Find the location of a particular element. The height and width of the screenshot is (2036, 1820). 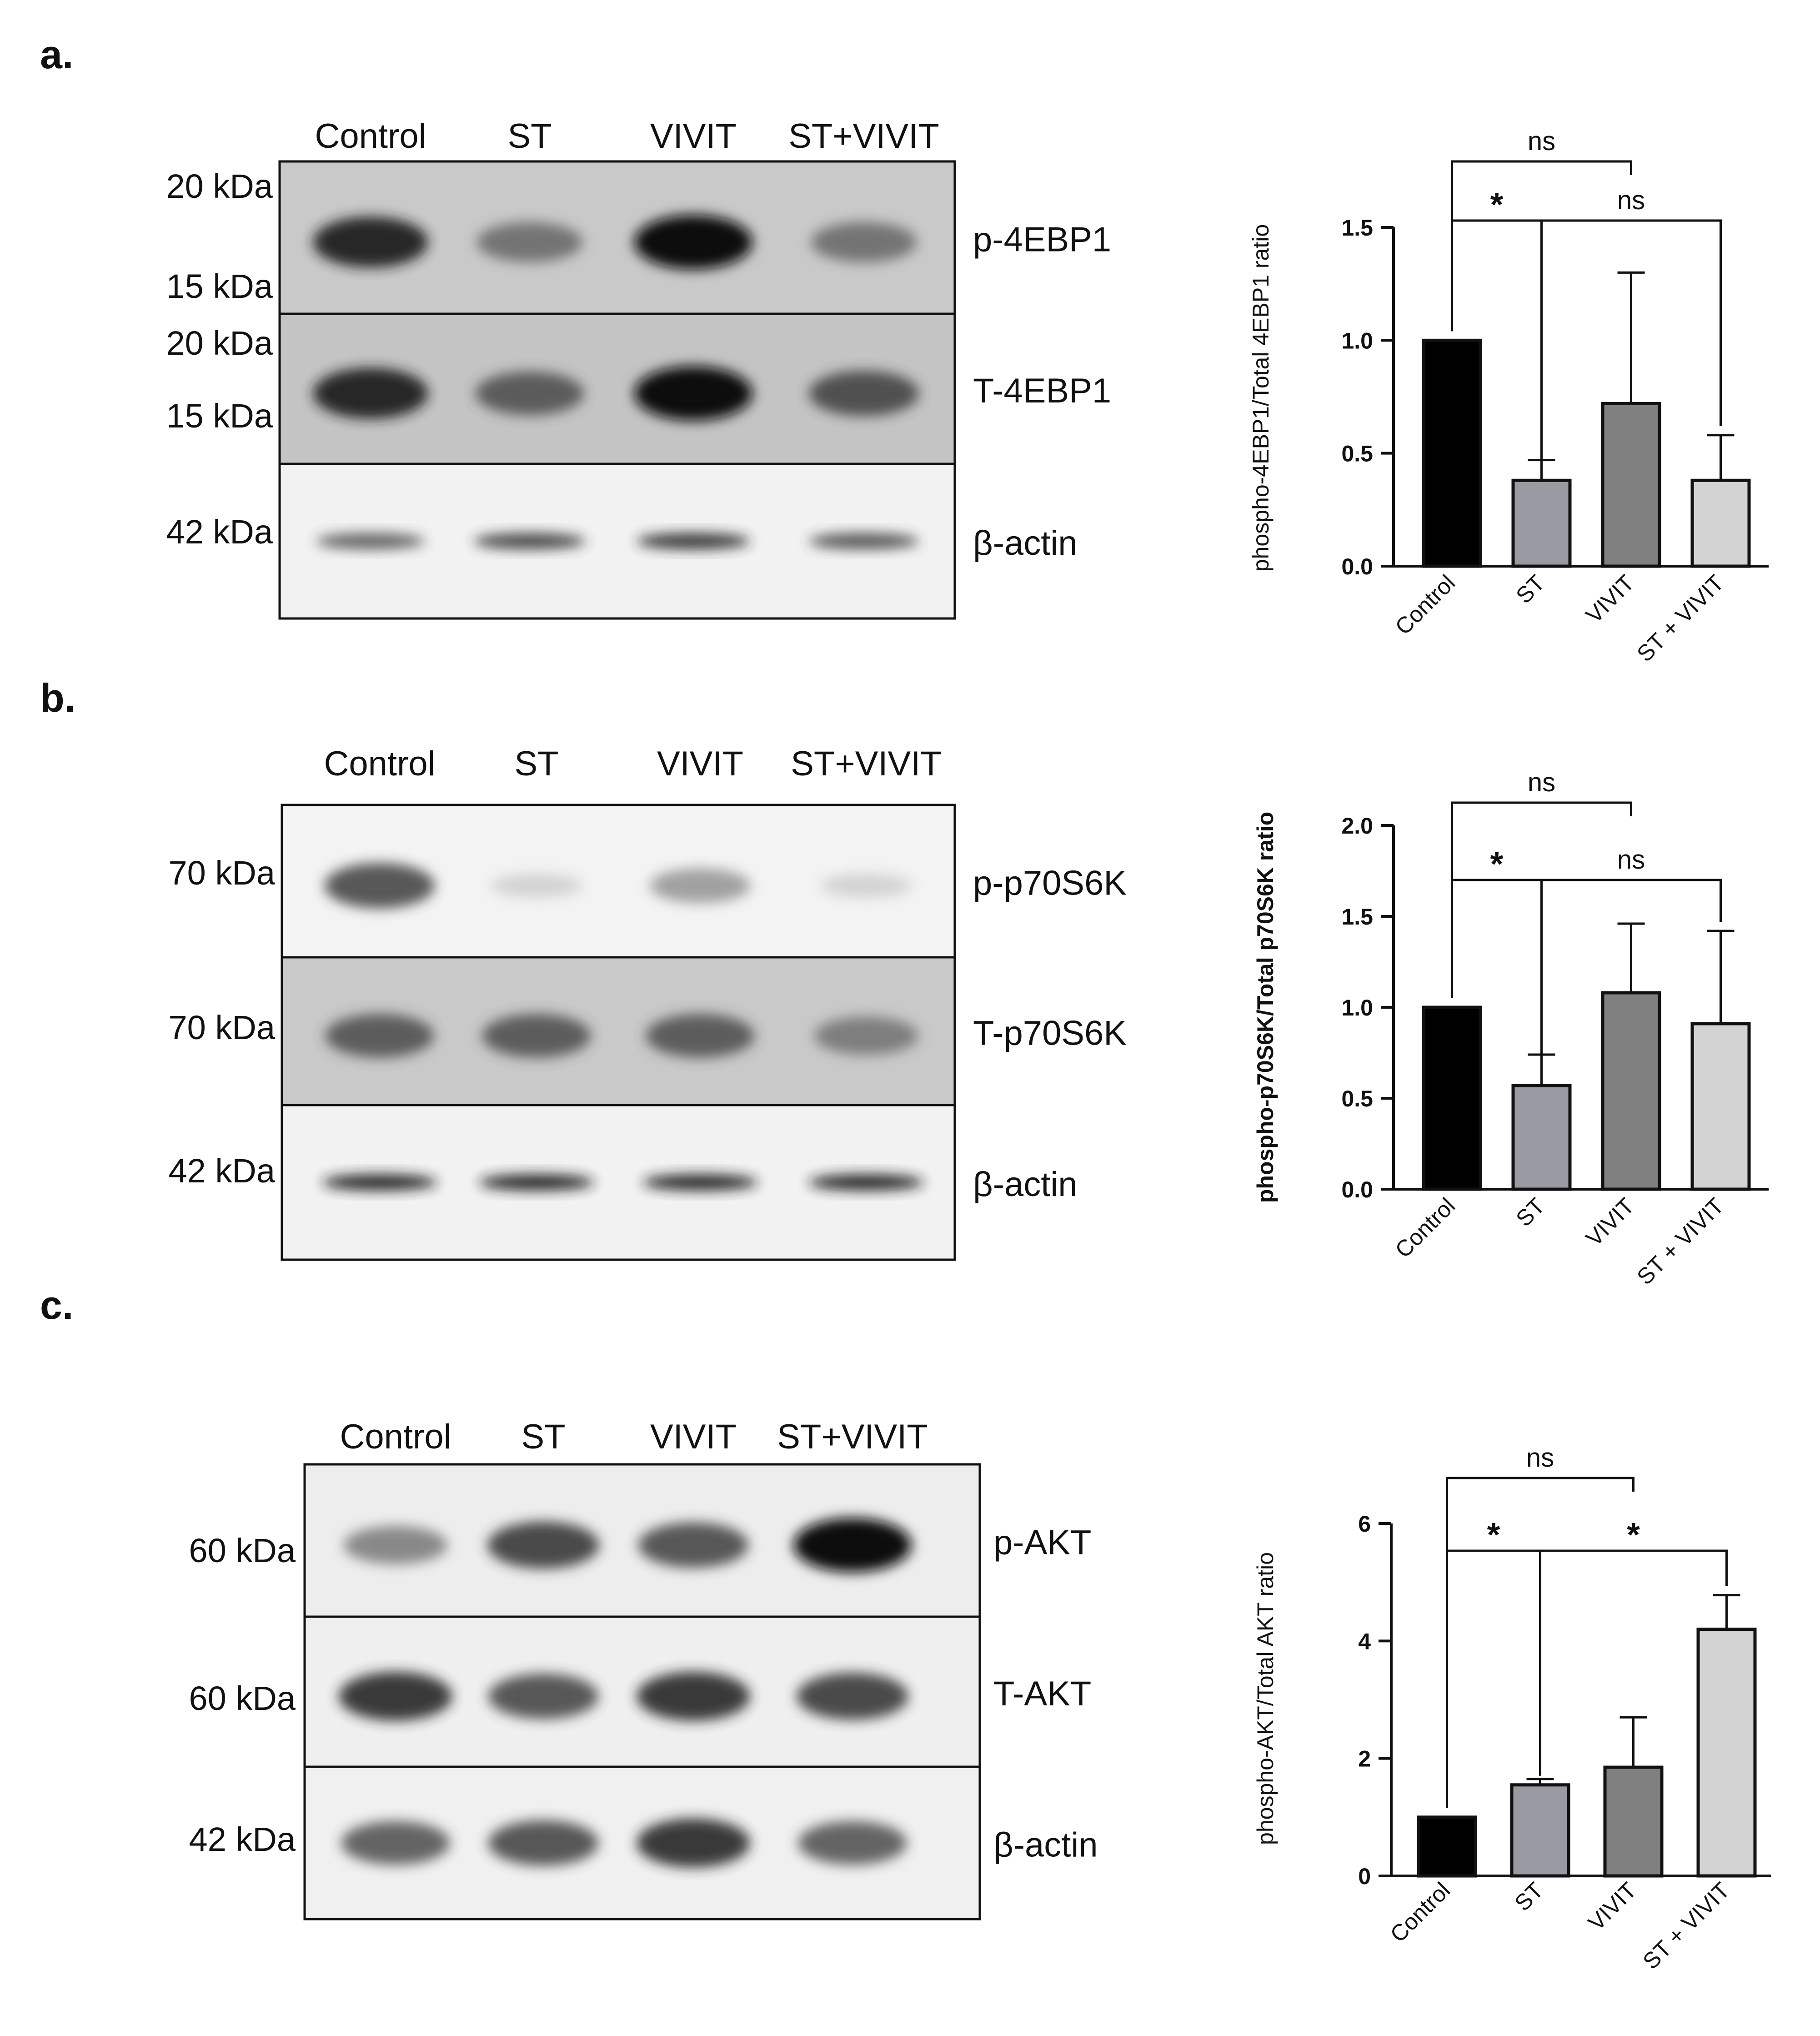

y-tick-label: 0.5 is located at coordinates (1357, 1098).